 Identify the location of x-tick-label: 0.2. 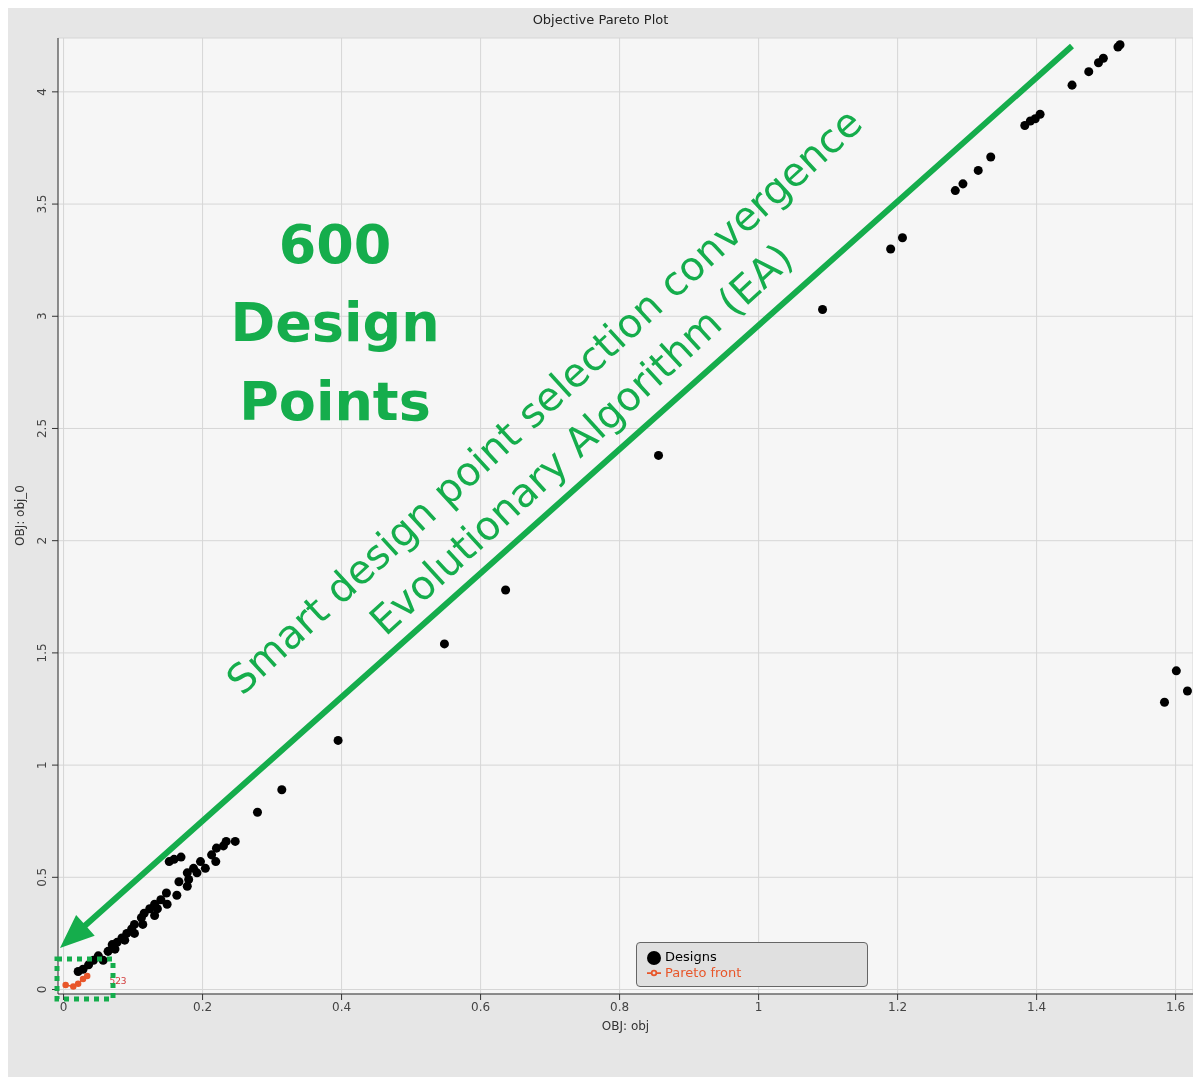
(203, 1006).